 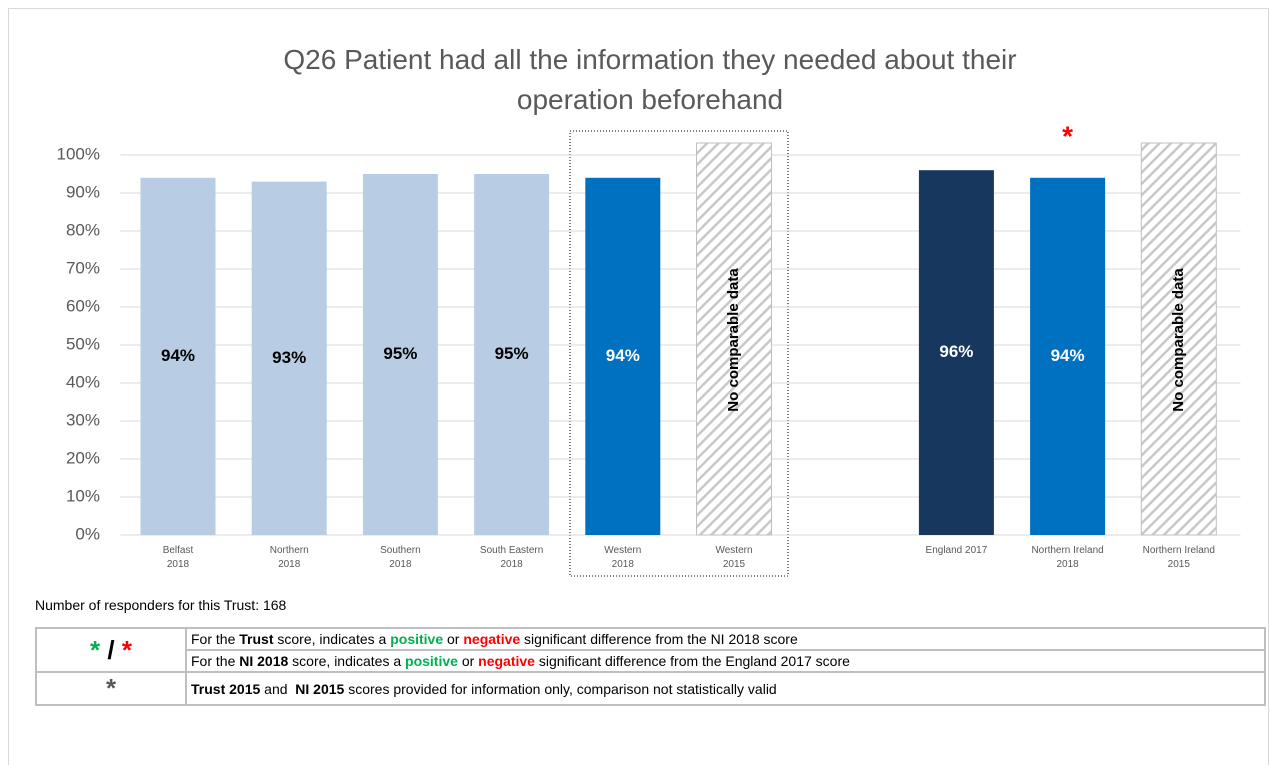 What do you see at coordinates (264, 661) in the screenshot?
I see `legend-text: NI 2018` at bounding box center [264, 661].